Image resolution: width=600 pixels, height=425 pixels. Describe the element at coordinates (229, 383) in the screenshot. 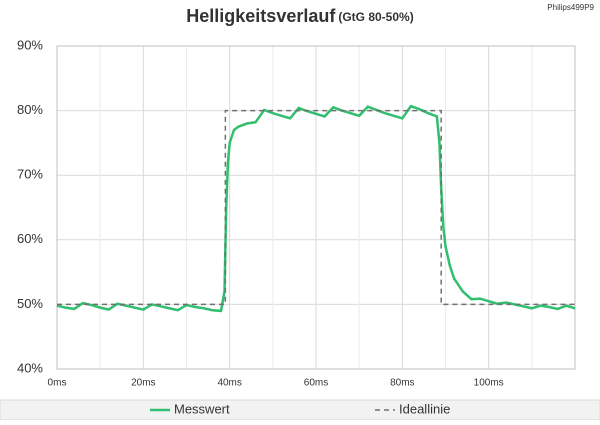

I see `x-tick-label: 40ms` at that location.